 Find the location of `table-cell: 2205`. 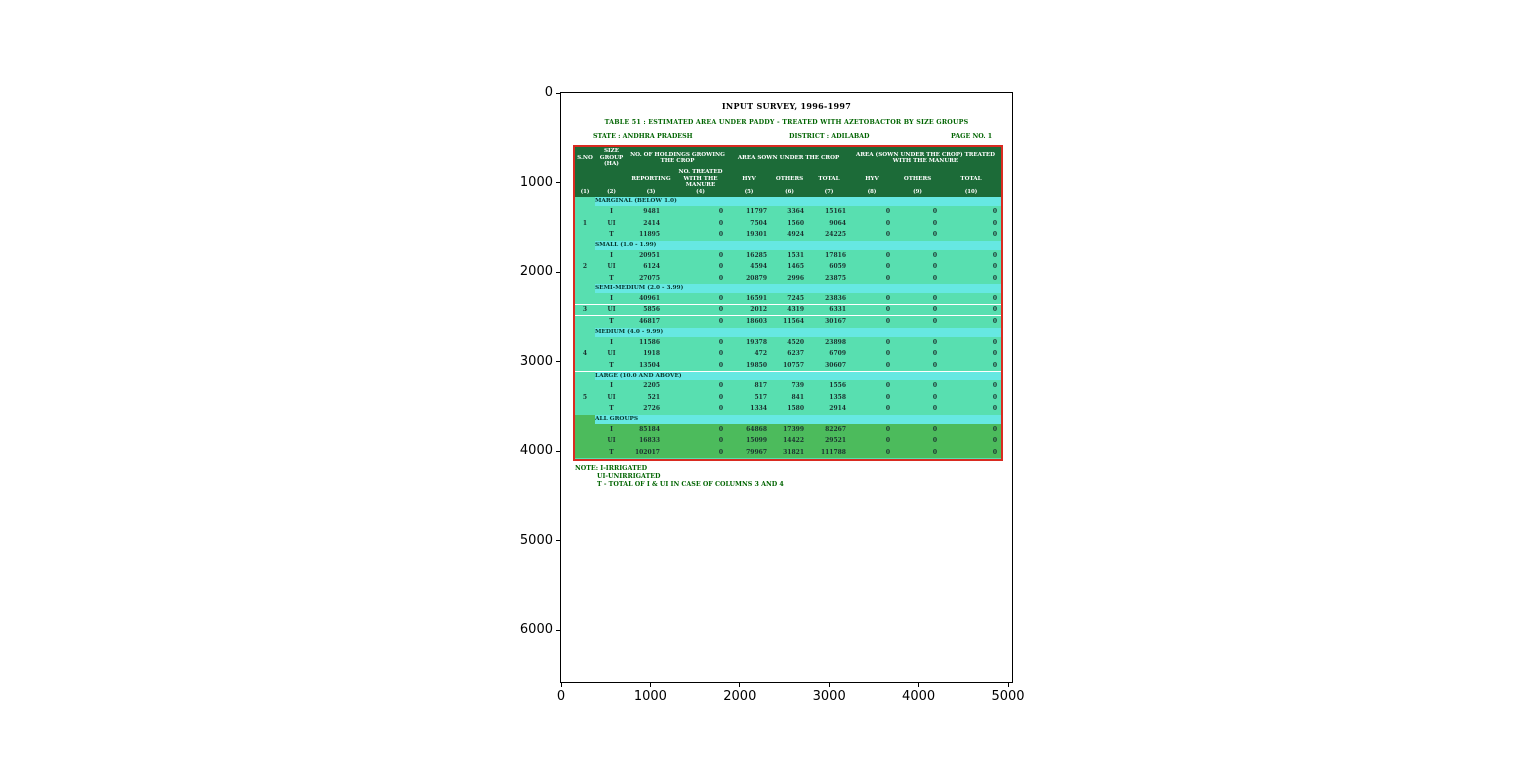

table-cell: 2205 is located at coordinates (651, 386).